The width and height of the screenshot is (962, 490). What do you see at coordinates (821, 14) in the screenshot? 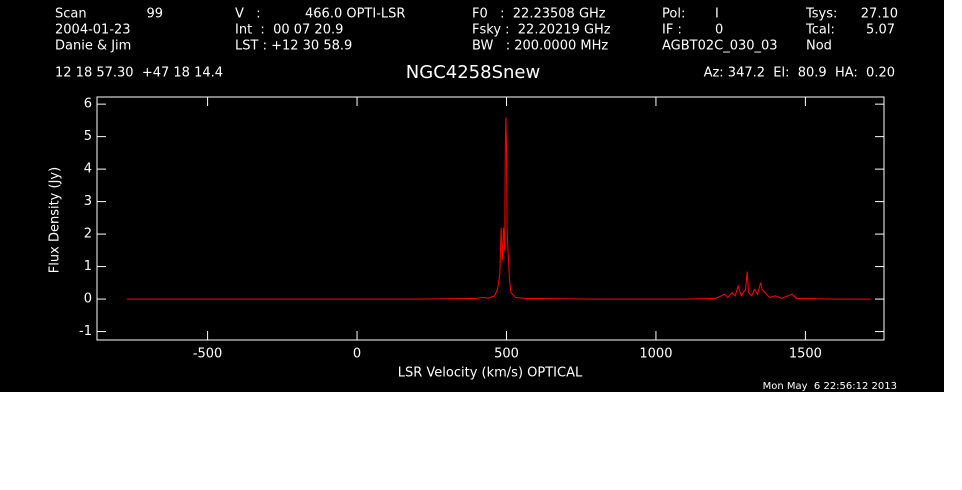
I see `header-text: Tsys:` at bounding box center [821, 14].